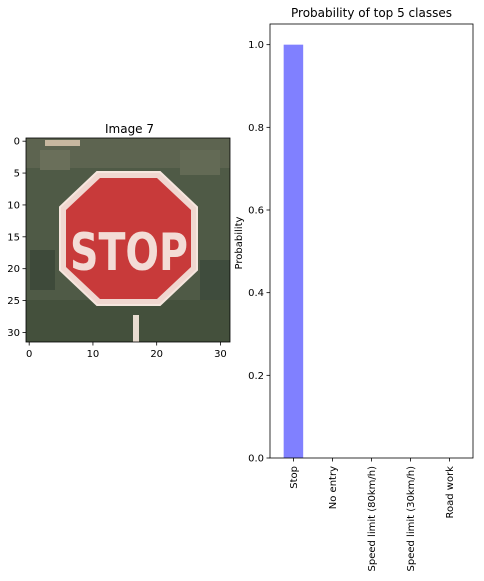  What do you see at coordinates (220, 354) in the screenshot?
I see `image-x-tick-label: 30` at bounding box center [220, 354].